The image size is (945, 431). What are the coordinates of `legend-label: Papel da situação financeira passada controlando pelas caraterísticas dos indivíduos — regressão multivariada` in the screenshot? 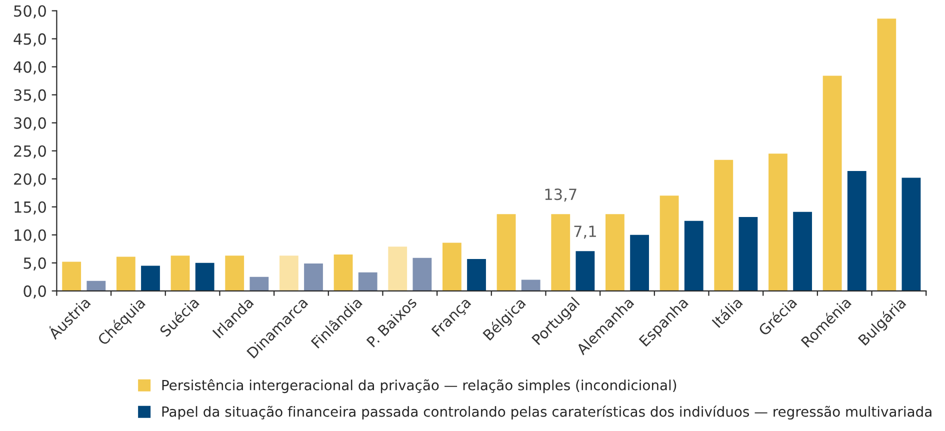 It's located at (547, 413).